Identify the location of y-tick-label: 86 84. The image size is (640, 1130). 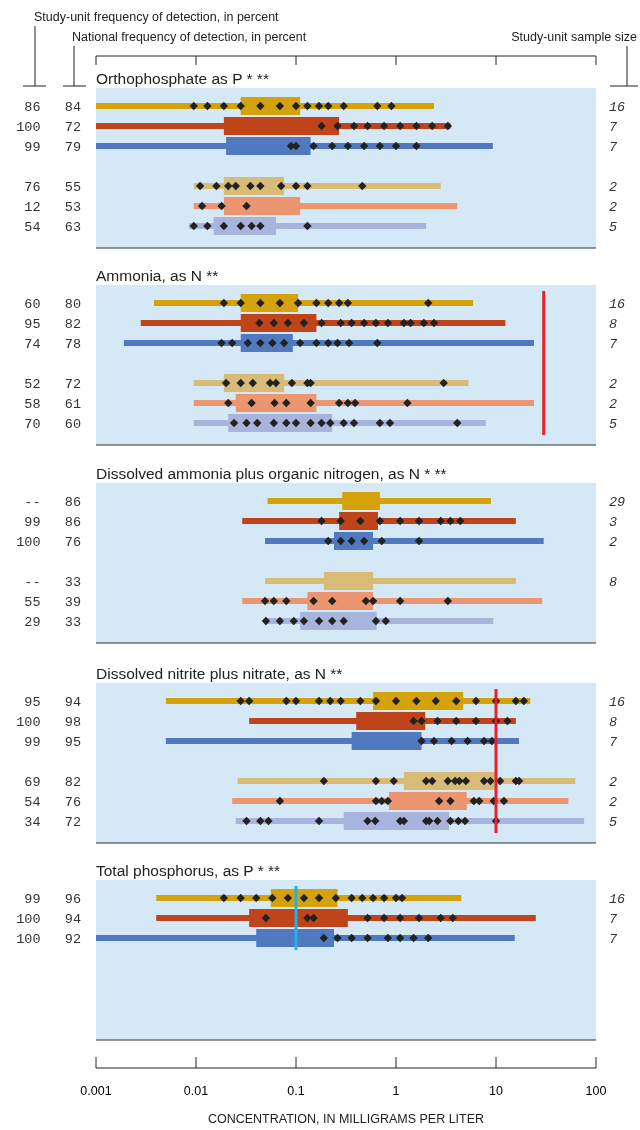
(52, 107).